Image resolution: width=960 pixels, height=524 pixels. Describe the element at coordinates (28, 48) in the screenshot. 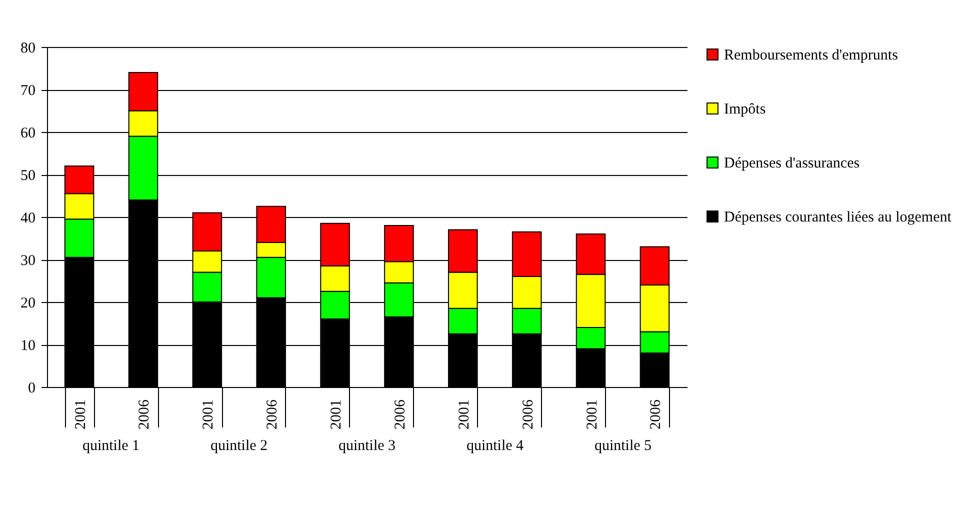

I see `y-tick-label: 80` at that location.